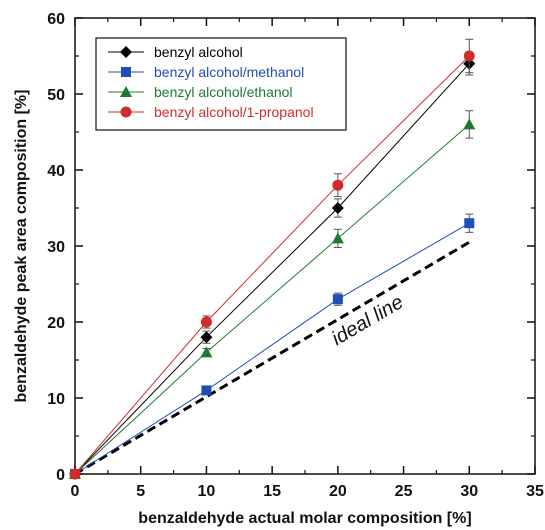 The image size is (545, 530). I want to click on x-tick-label: 20, so click(338, 491).